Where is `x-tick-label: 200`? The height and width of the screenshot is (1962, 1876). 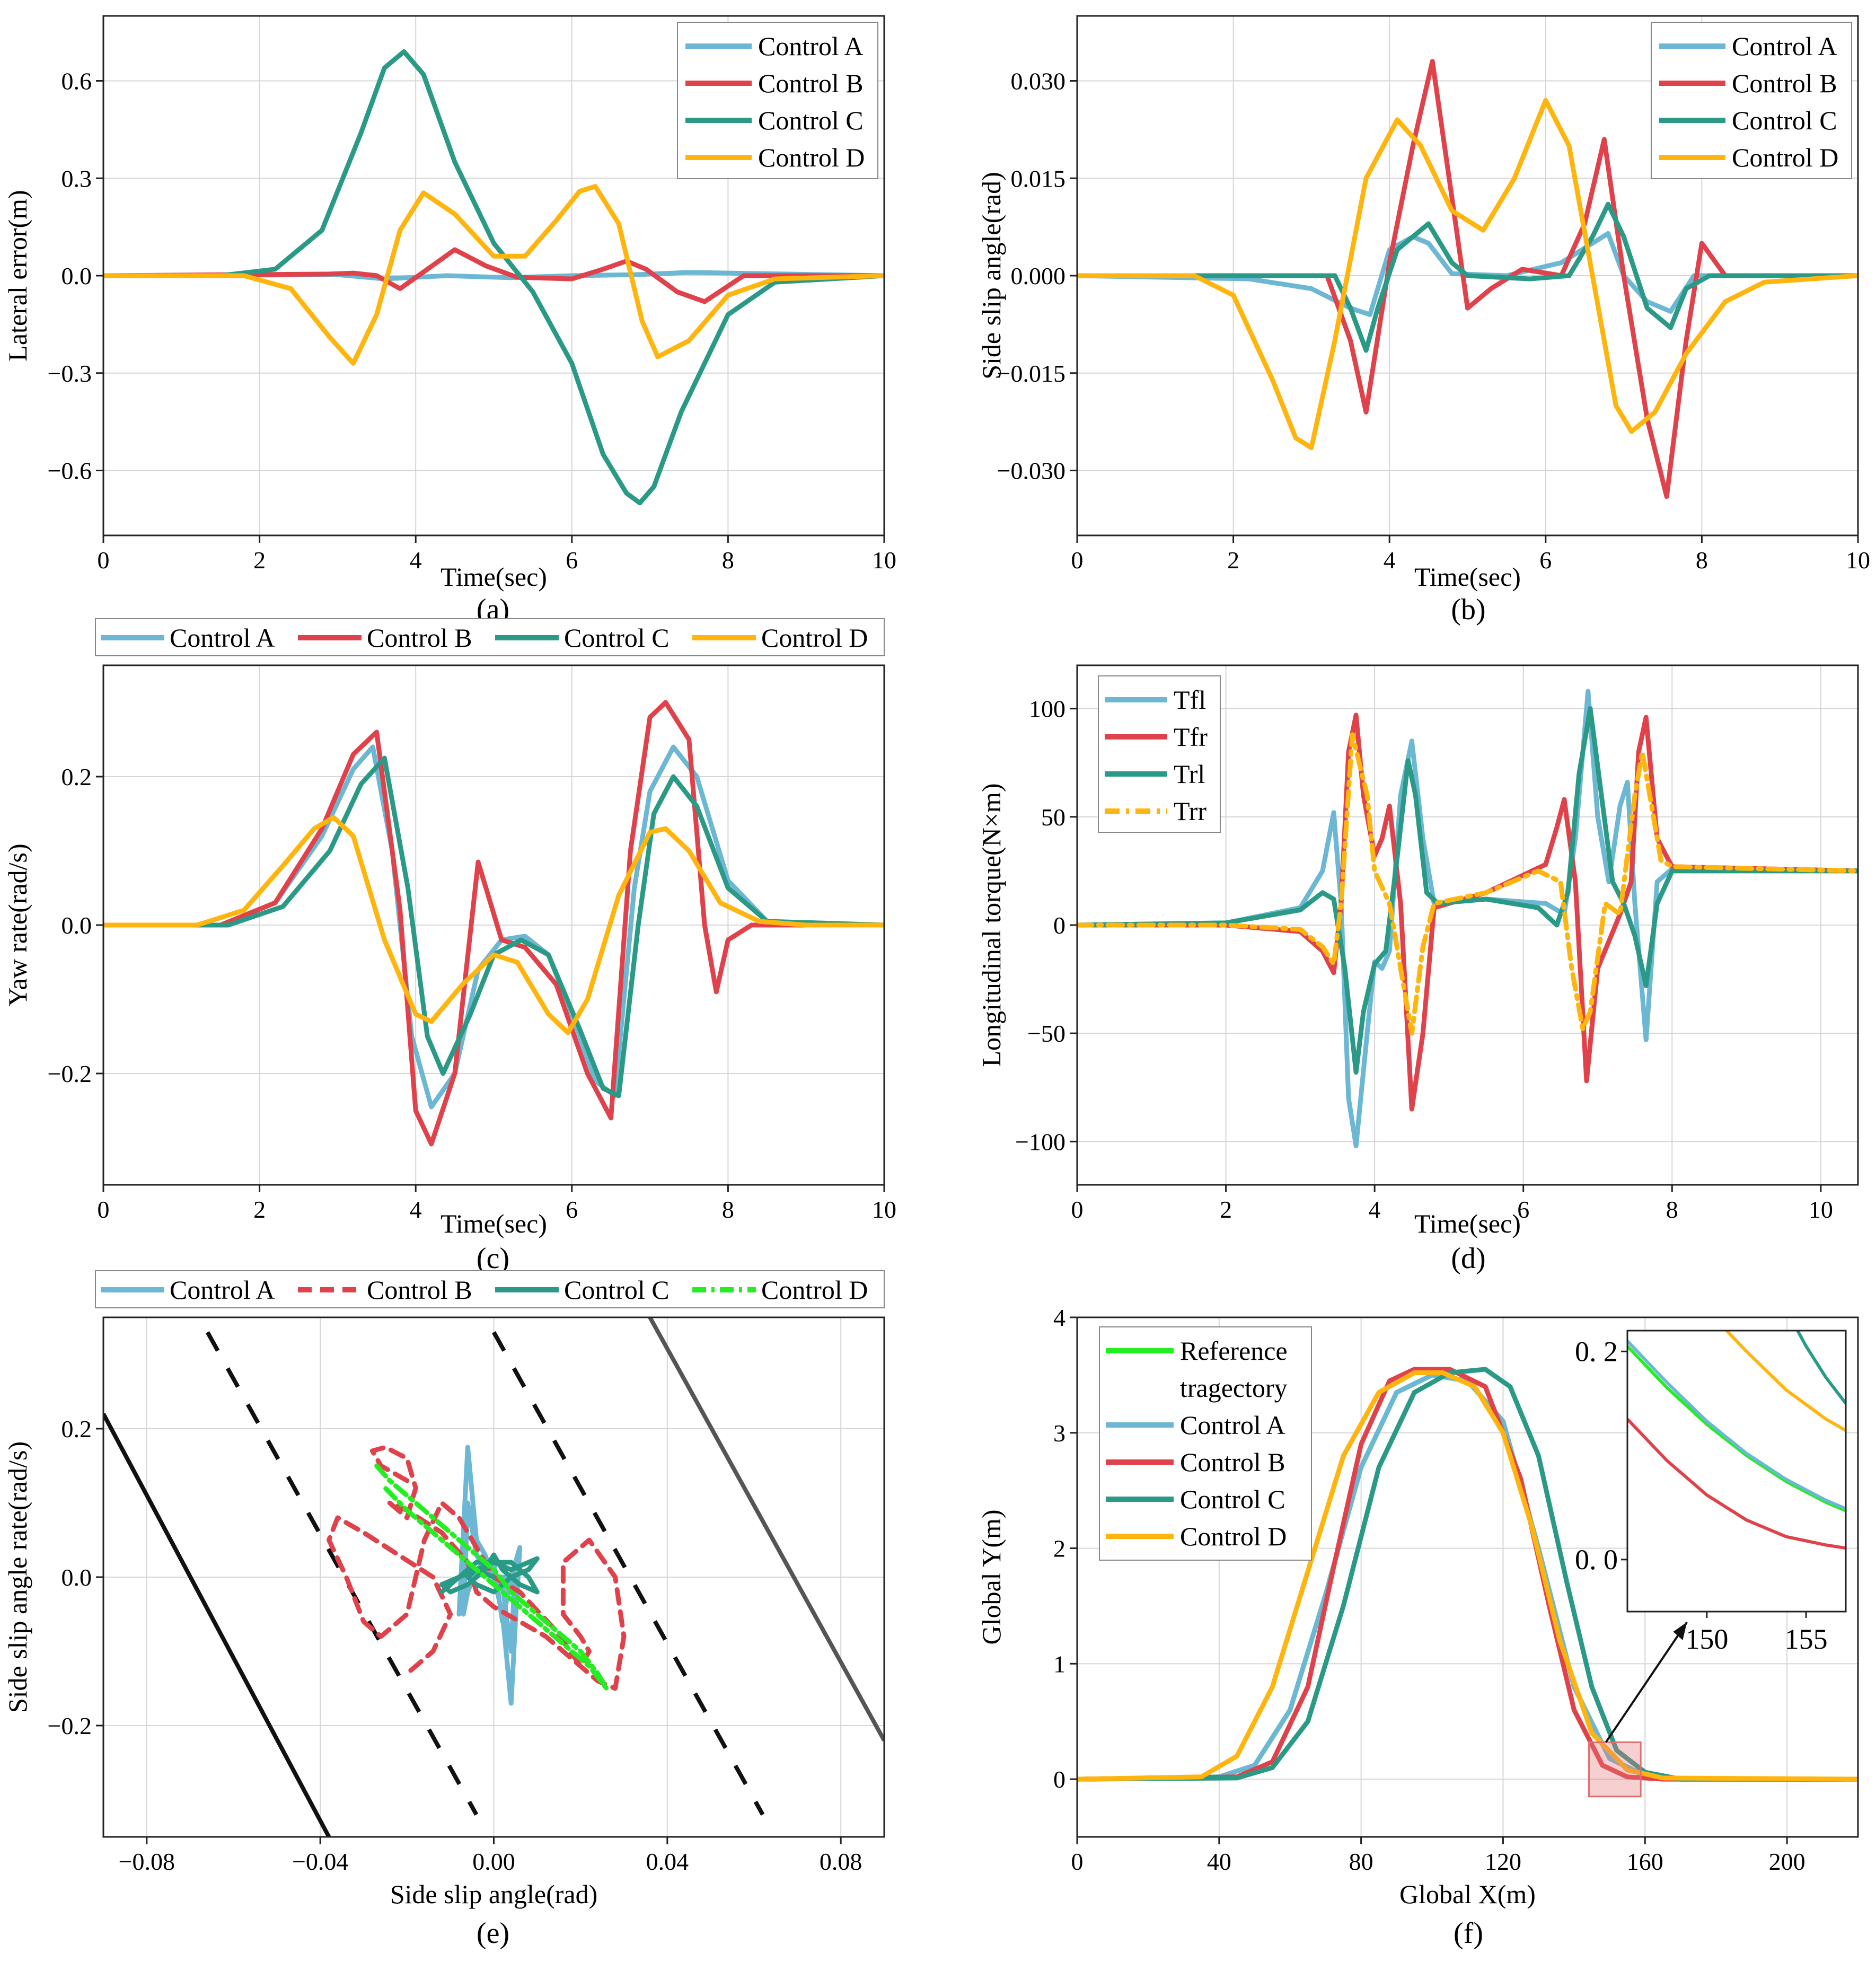
x-tick-label: 200 is located at coordinates (1787, 1861).